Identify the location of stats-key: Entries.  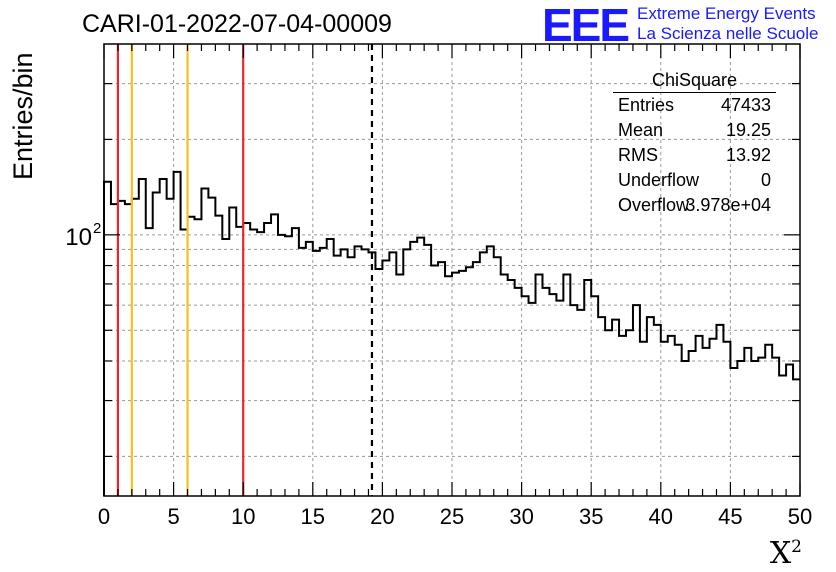
(646, 105).